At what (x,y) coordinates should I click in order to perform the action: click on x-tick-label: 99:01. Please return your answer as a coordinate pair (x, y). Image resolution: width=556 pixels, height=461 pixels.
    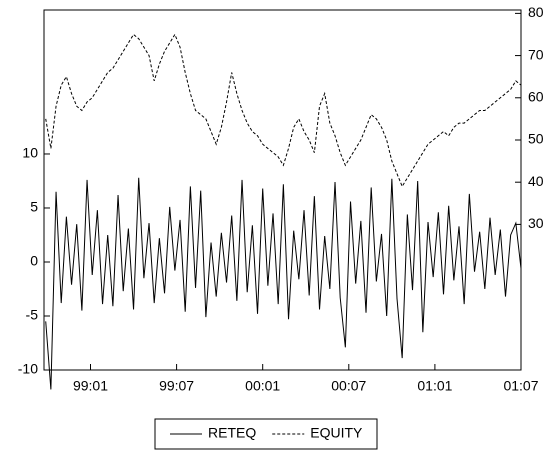
    Looking at the image, I should click on (90, 386).